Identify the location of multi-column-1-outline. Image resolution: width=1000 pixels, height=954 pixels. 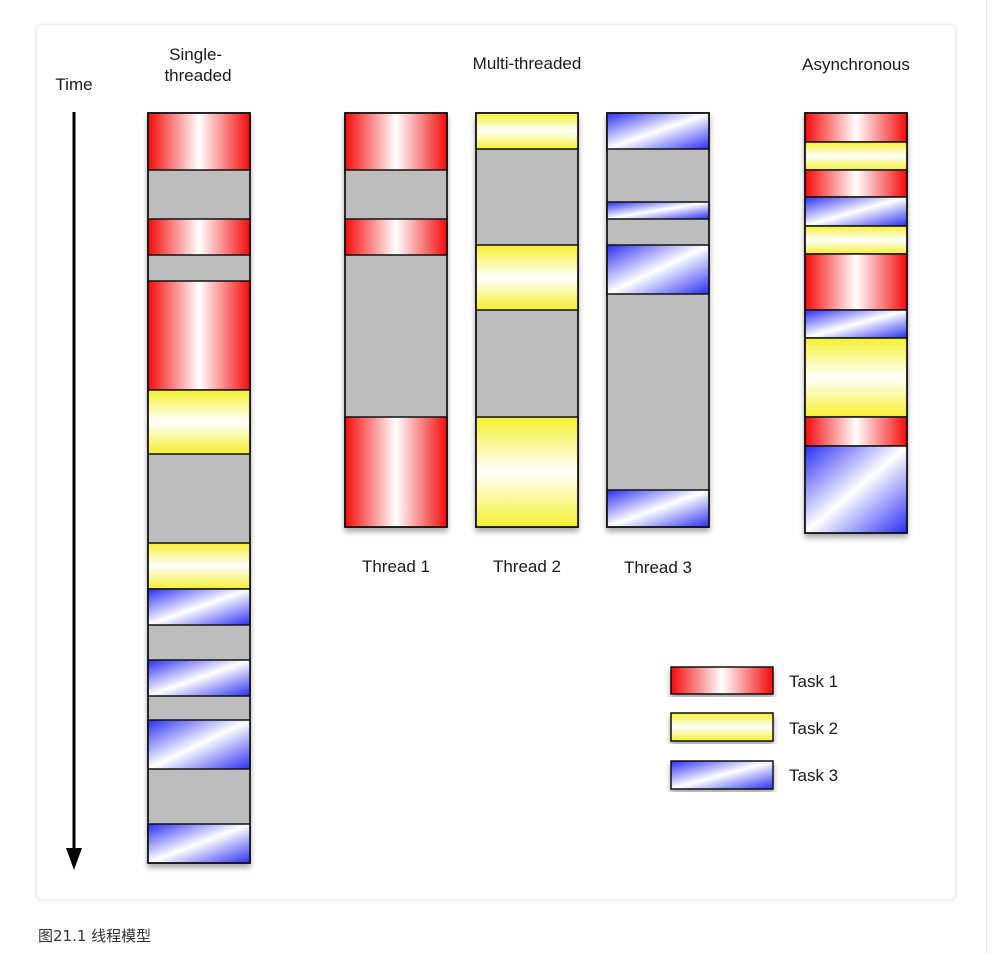
(396, 320).